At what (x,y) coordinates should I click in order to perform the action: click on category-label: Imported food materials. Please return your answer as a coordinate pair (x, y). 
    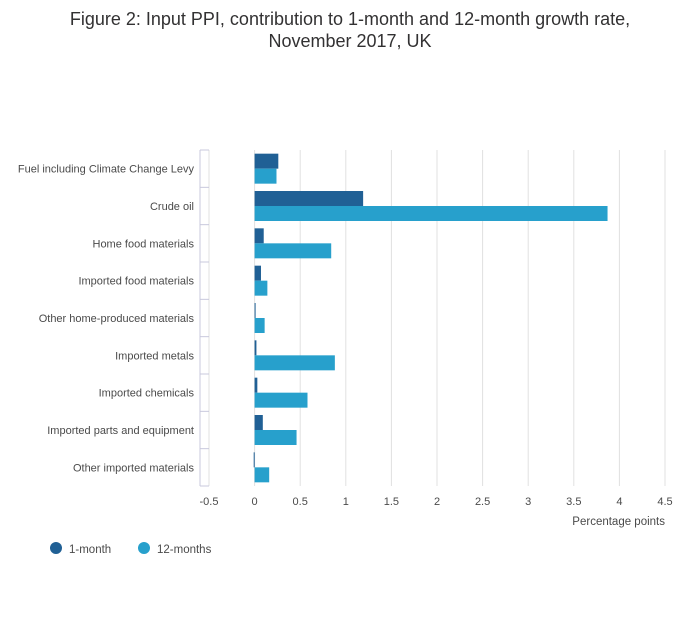
    Looking at the image, I should click on (136, 282).